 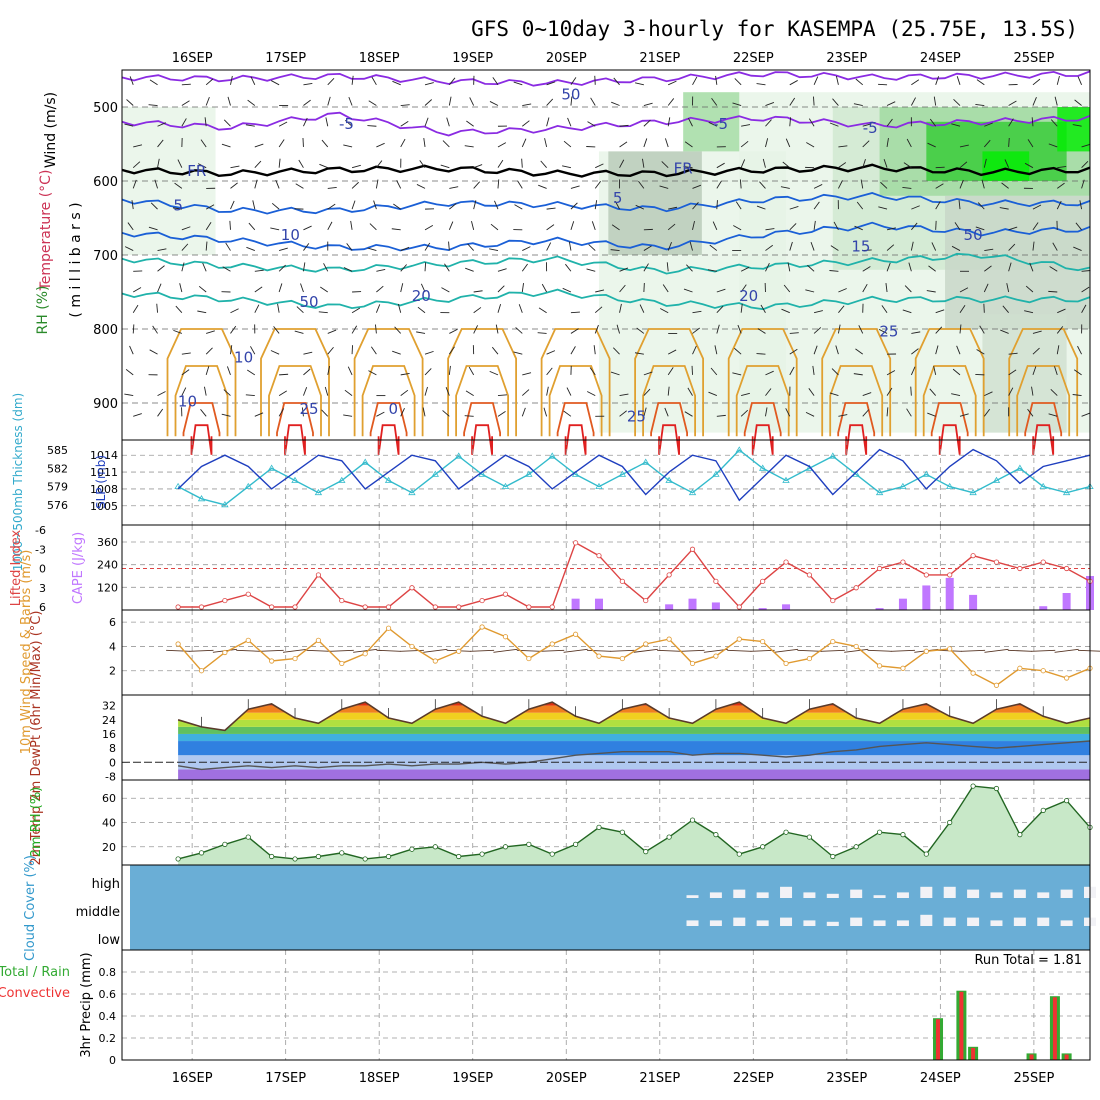 I want to click on temp-tick-label: 0, so click(x=112, y=762).